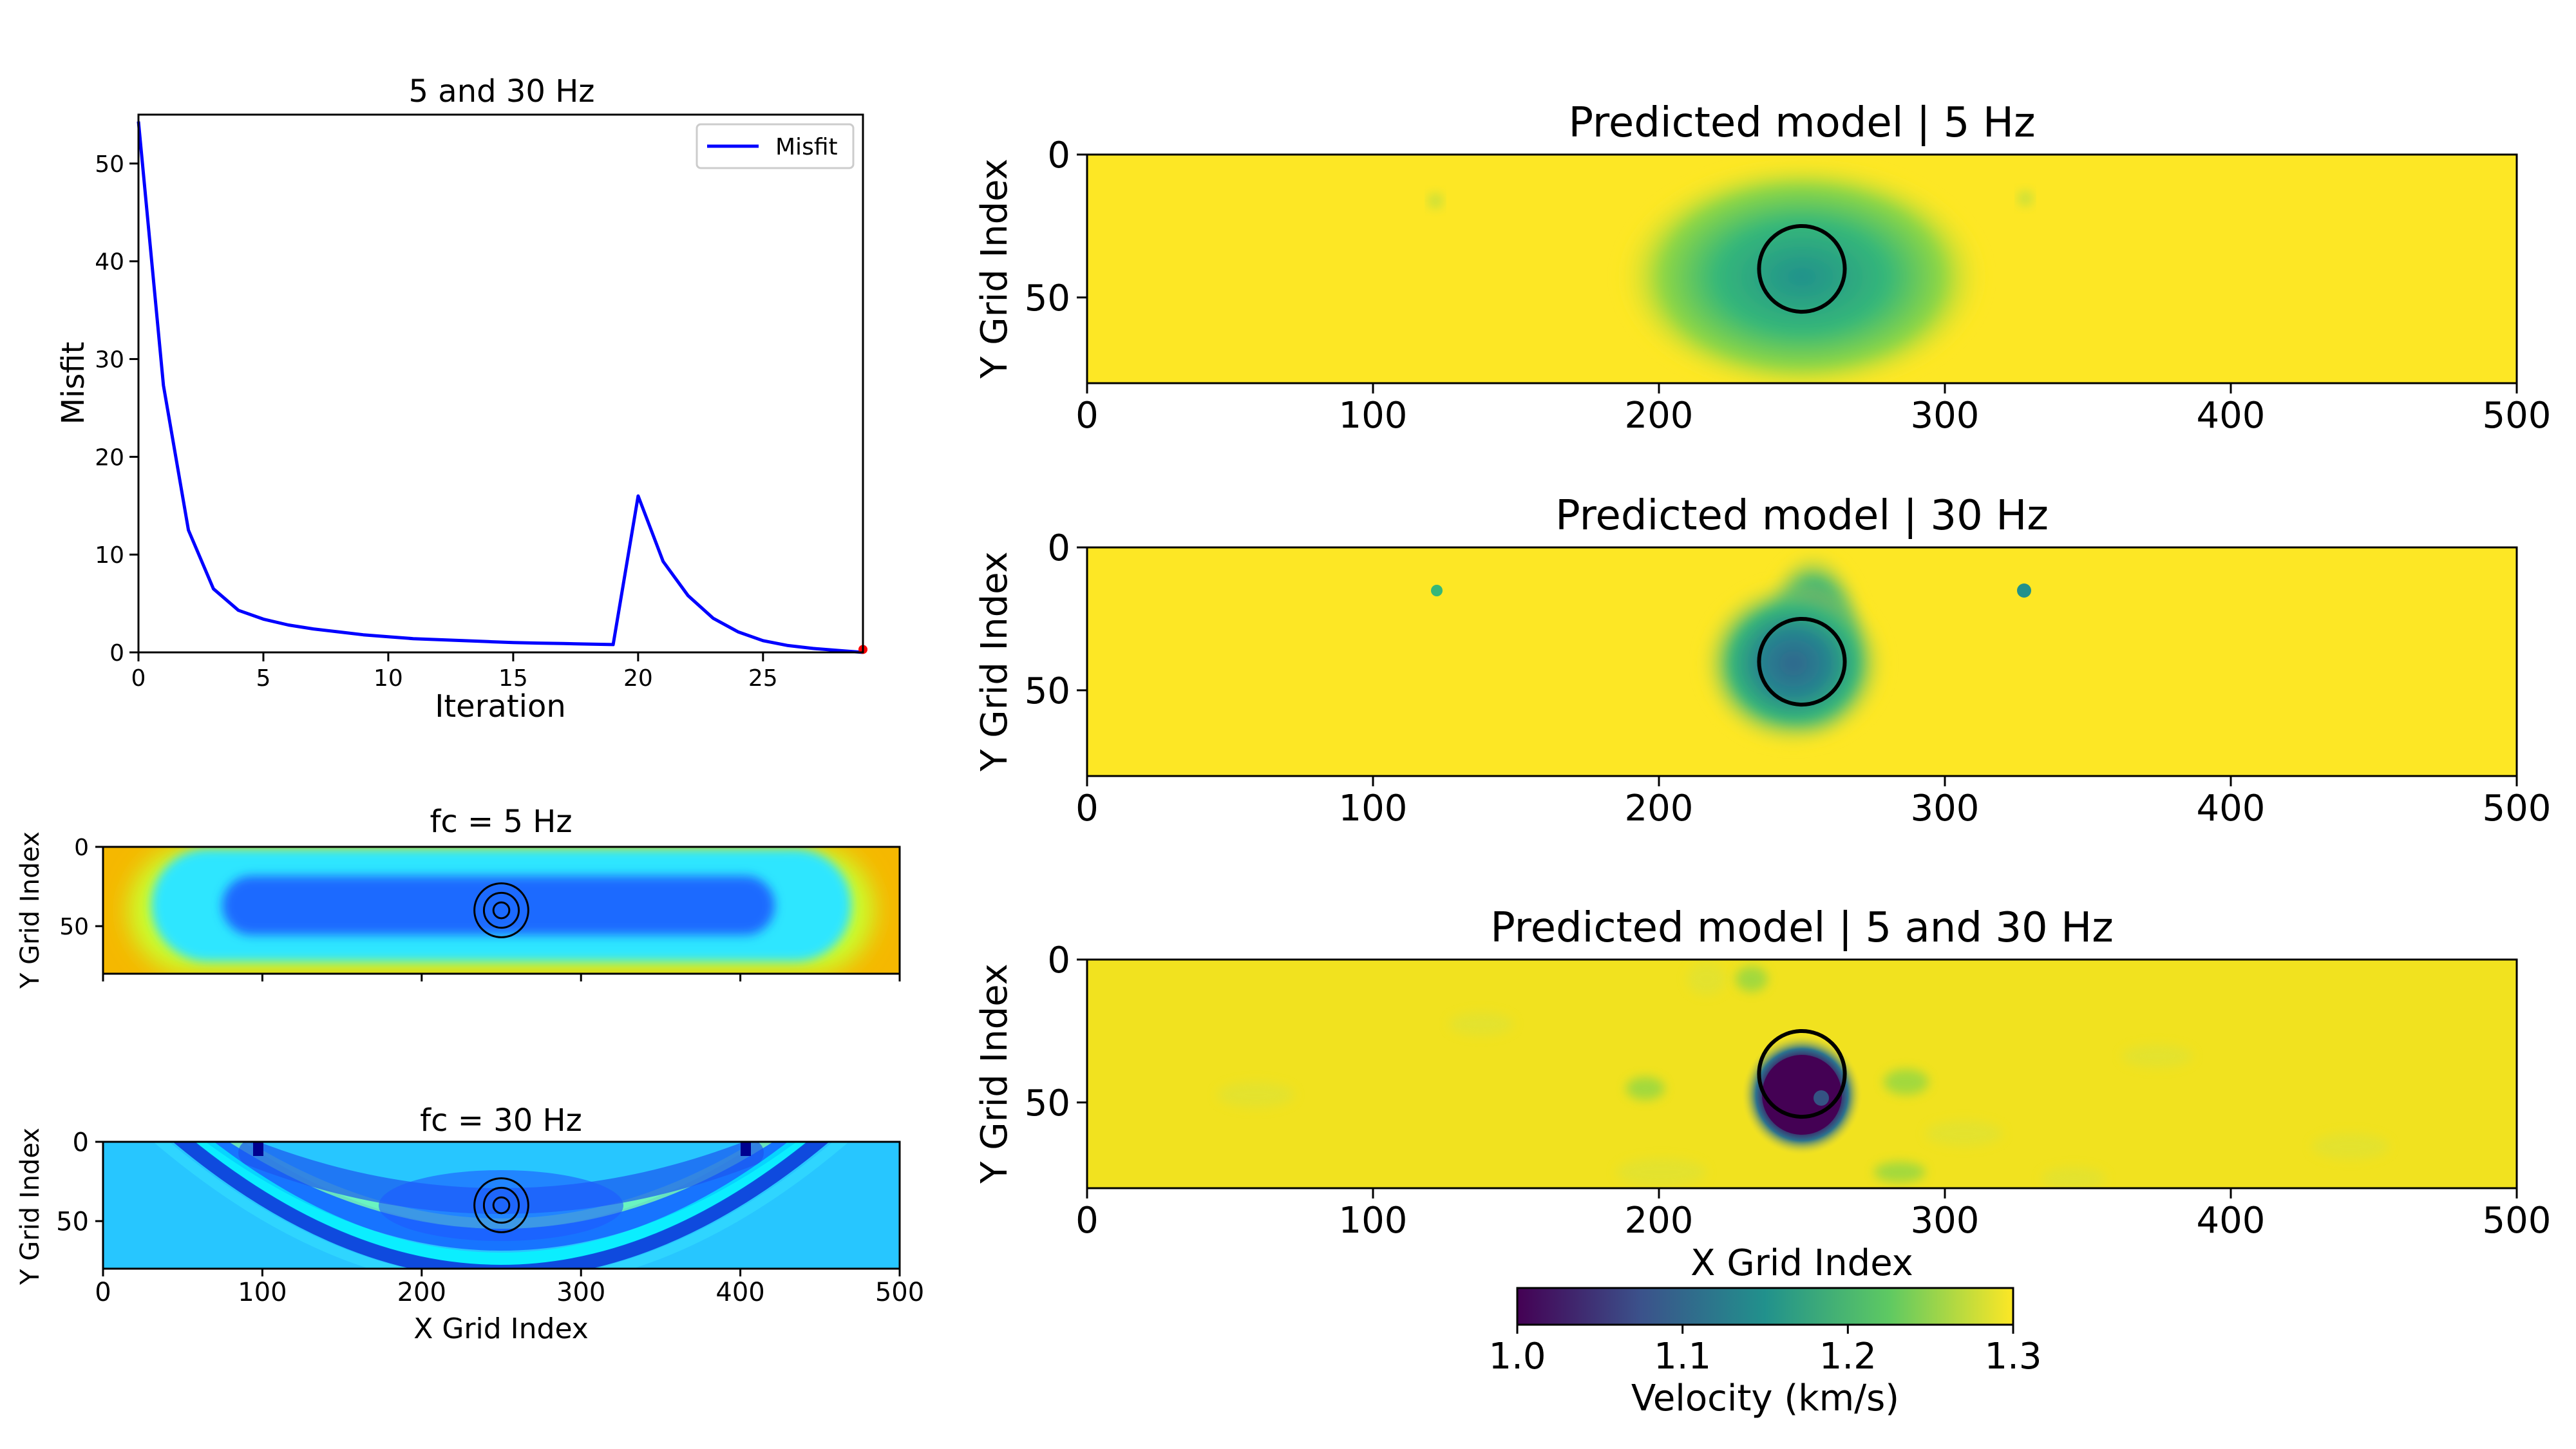  I want to click on pred5-xtick-label: 400, so click(2231, 416).